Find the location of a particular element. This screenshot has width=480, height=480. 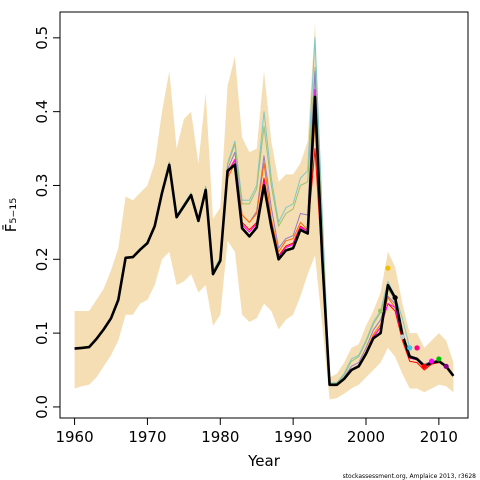

y-tick-label: 0.4 is located at coordinates (42, 112).